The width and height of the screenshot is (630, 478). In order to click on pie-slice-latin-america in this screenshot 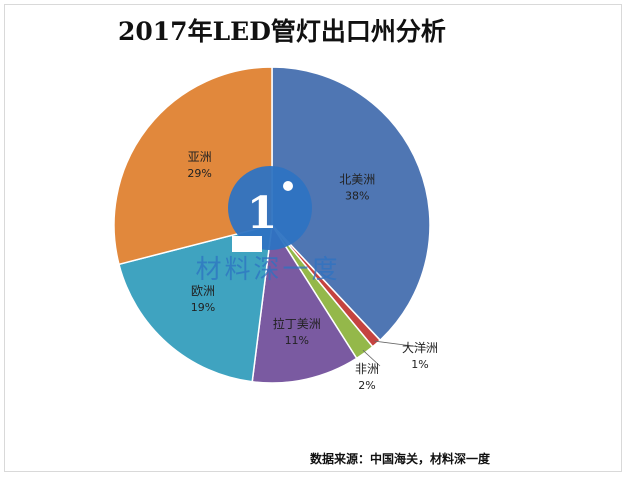, I will do `click(304, 303)`.